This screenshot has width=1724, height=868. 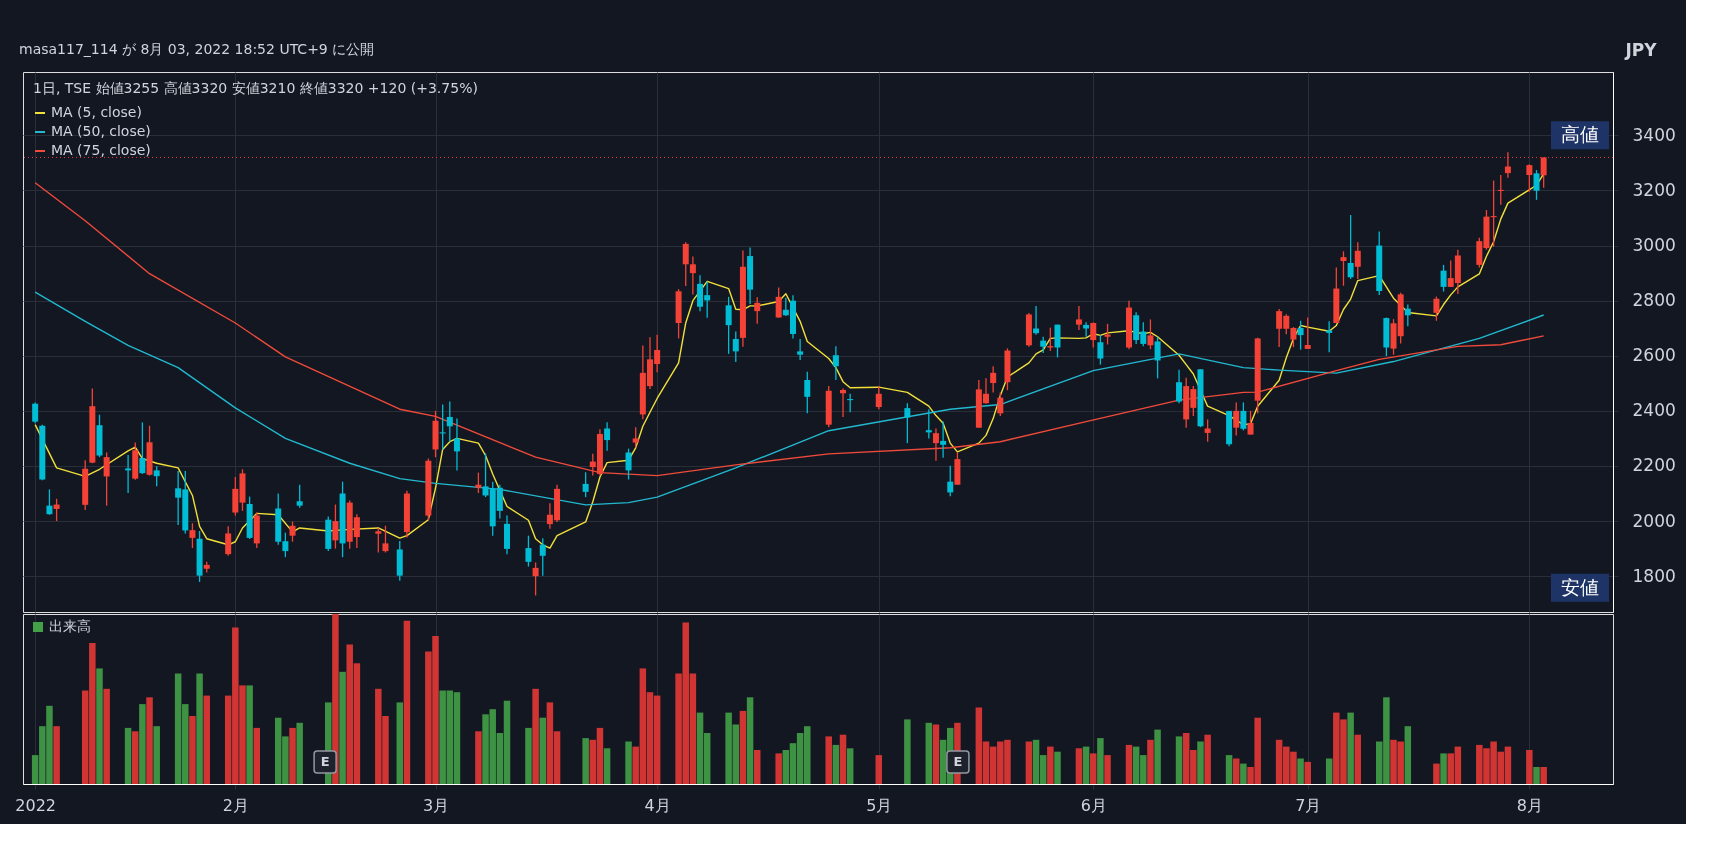 What do you see at coordinates (1093, 805) in the screenshot?
I see `x-tick-label: 6月` at bounding box center [1093, 805].